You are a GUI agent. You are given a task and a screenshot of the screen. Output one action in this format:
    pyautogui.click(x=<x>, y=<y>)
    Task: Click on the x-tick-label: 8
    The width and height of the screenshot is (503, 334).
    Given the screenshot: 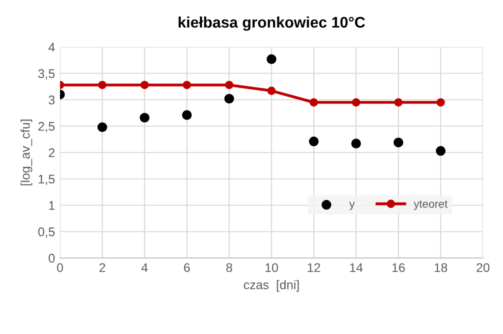 What is the action you would take?
    pyautogui.click(x=229, y=267)
    